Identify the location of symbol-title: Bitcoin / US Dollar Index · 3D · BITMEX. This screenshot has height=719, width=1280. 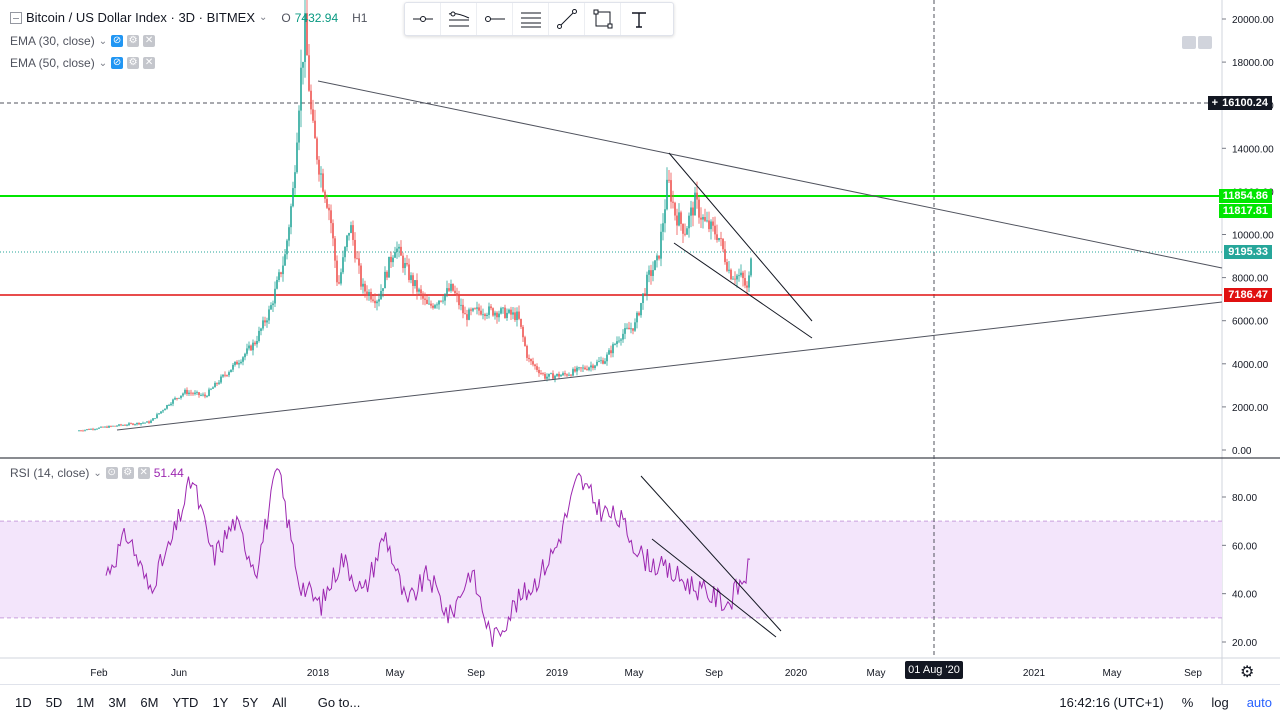
(141, 17).